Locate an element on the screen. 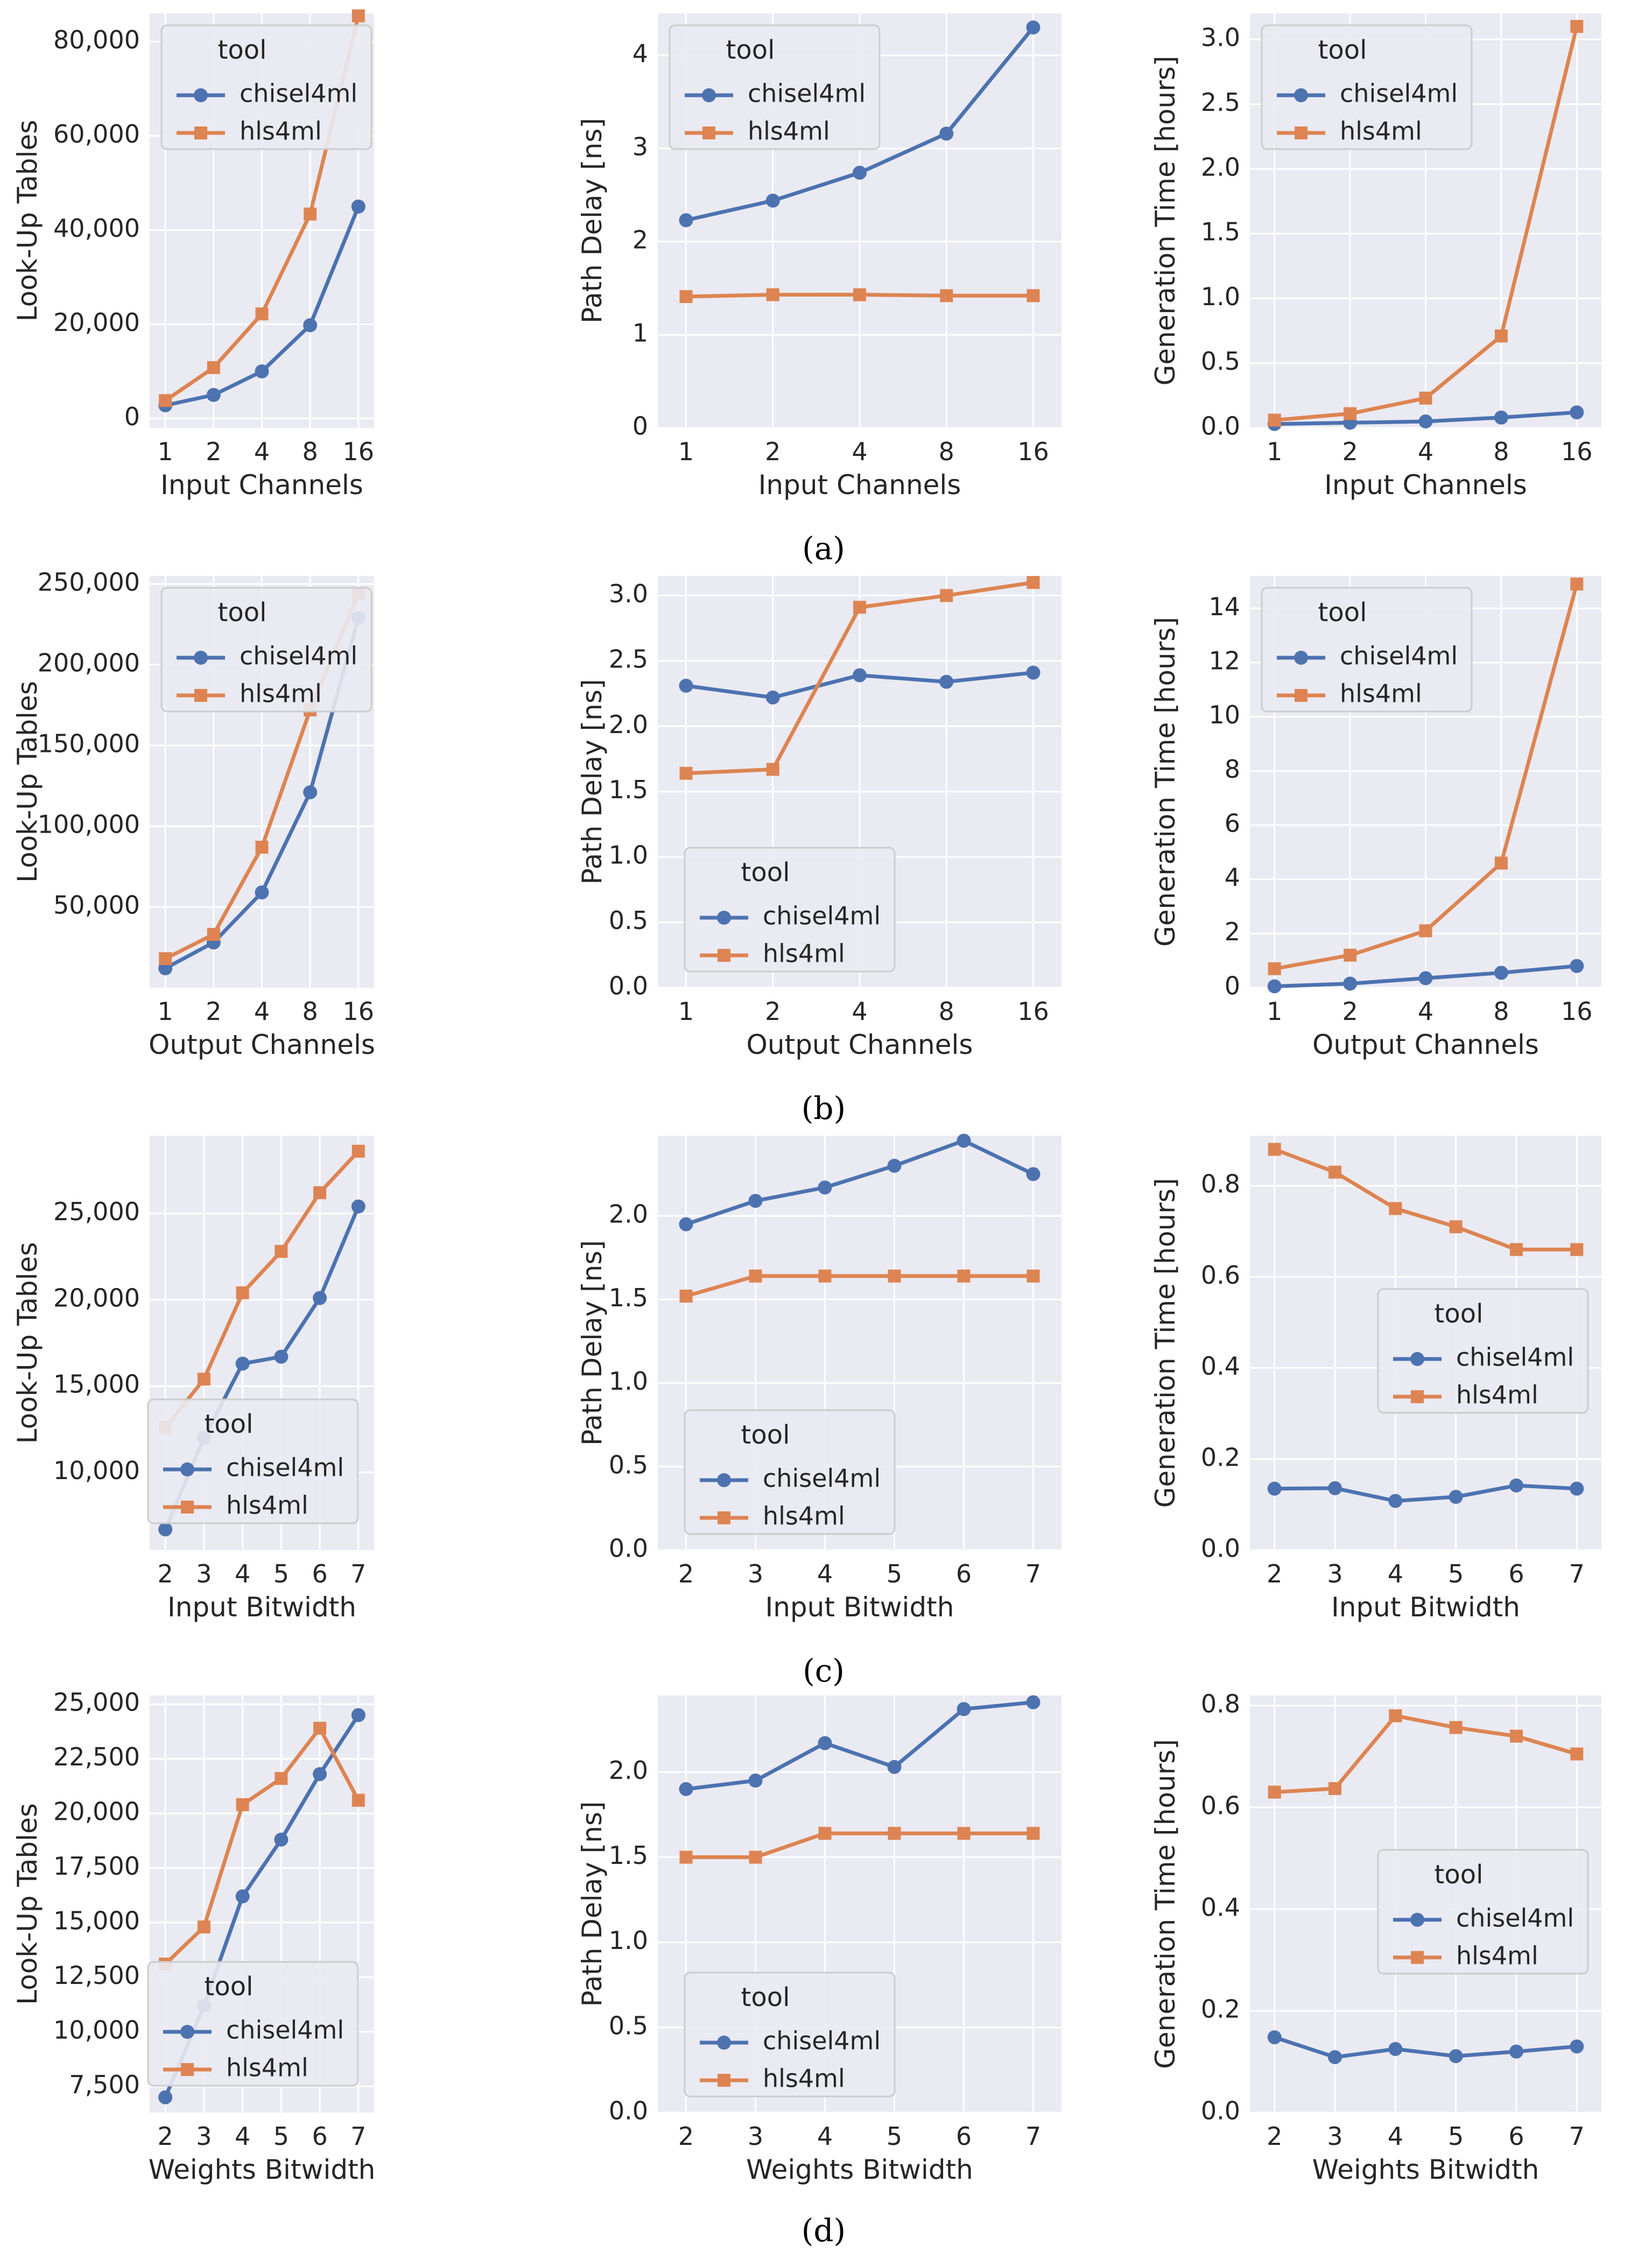  y-tick-label: 2.0 is located at coordinates (628, 1214).